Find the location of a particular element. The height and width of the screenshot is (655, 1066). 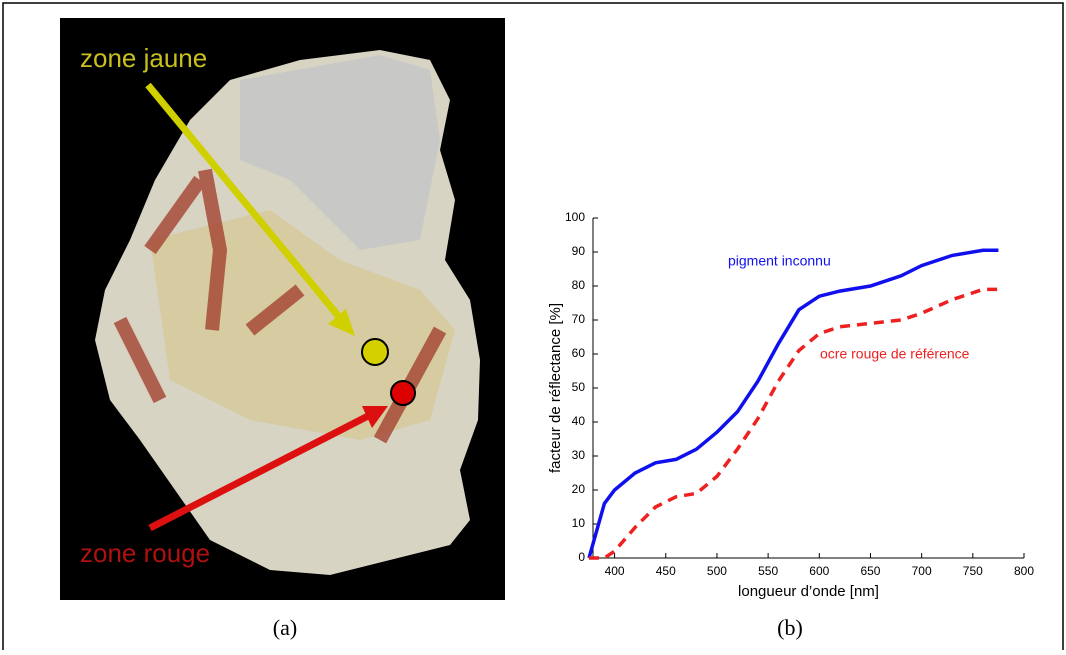

x-tick-label: 450 is located at coordinates (666, 571).